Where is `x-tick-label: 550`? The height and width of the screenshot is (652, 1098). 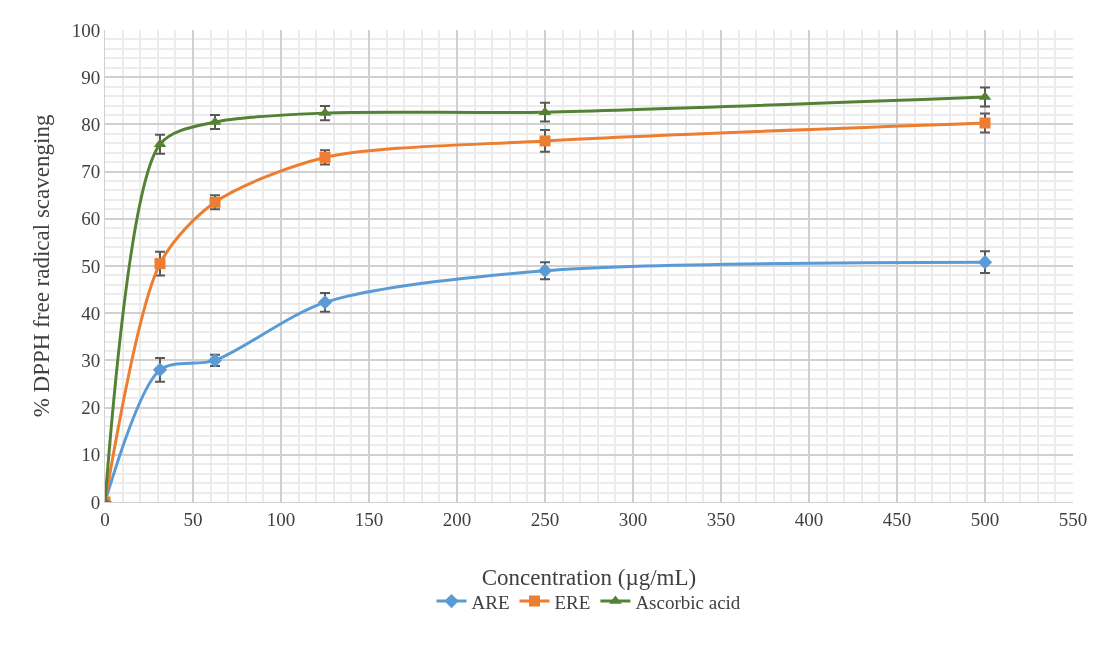
x-tick-label: 550 is located at coordinates (1073, 519).